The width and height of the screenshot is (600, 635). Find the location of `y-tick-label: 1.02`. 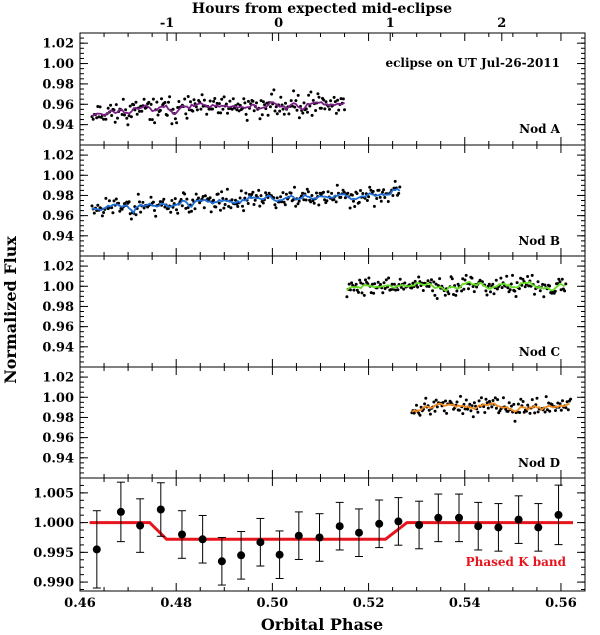

y-tick-label: 1.02 is located at coordinates (58, 267).